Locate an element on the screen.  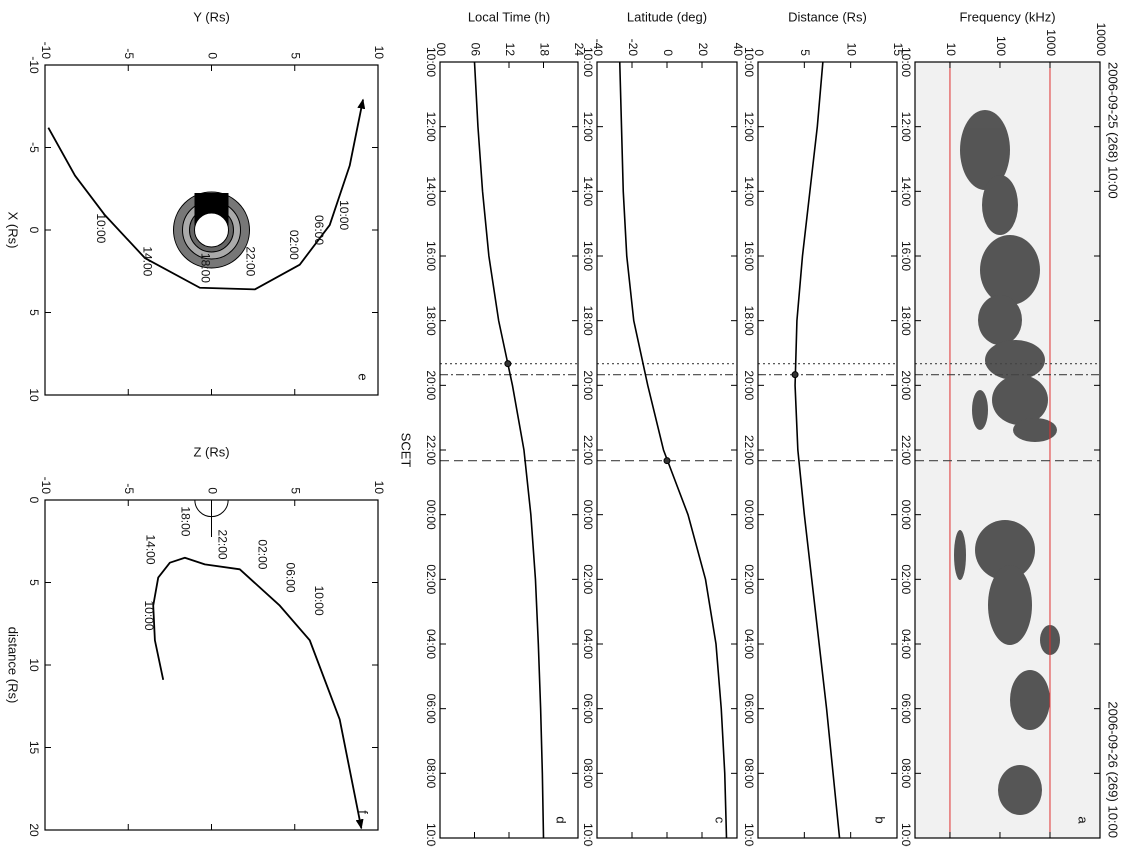
value-tick-label: 20 is located at coordinates (703, 50).